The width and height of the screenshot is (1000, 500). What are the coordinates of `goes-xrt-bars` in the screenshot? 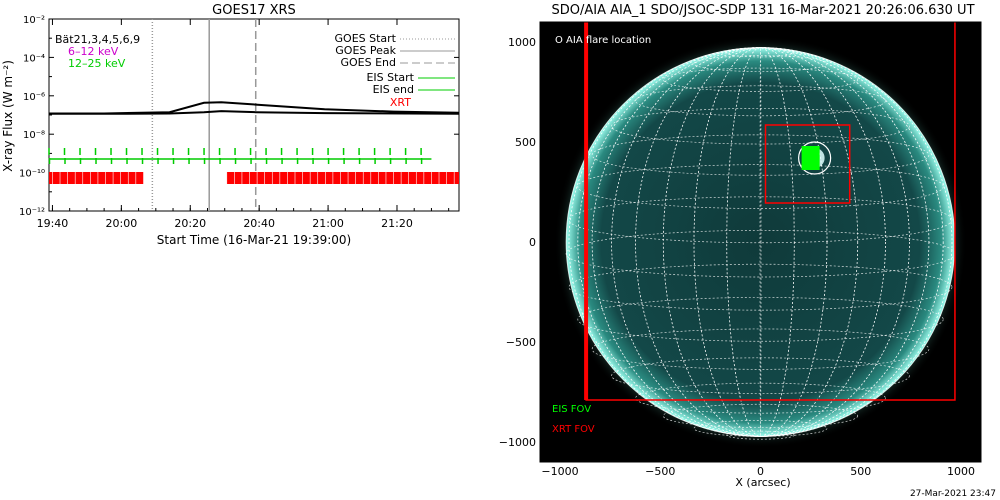 It's located at (254, 178).